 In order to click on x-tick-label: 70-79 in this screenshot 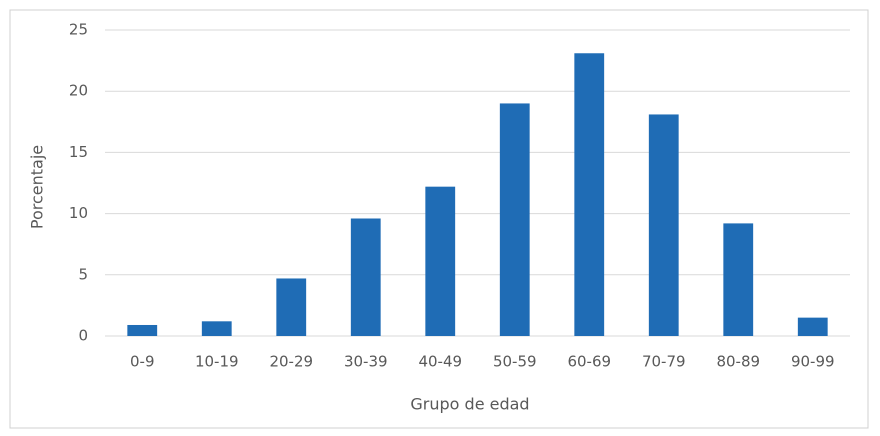, I will do `click(664, 362)`.